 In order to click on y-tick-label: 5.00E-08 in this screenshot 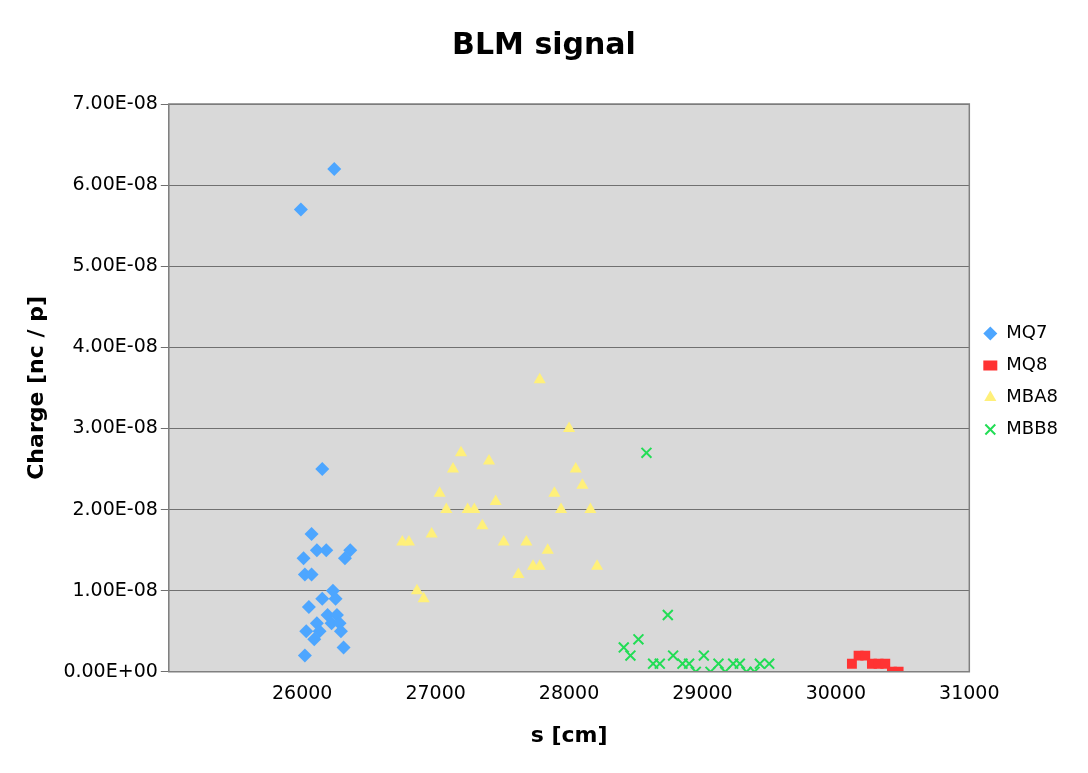, I will do `click(115, 264)`.